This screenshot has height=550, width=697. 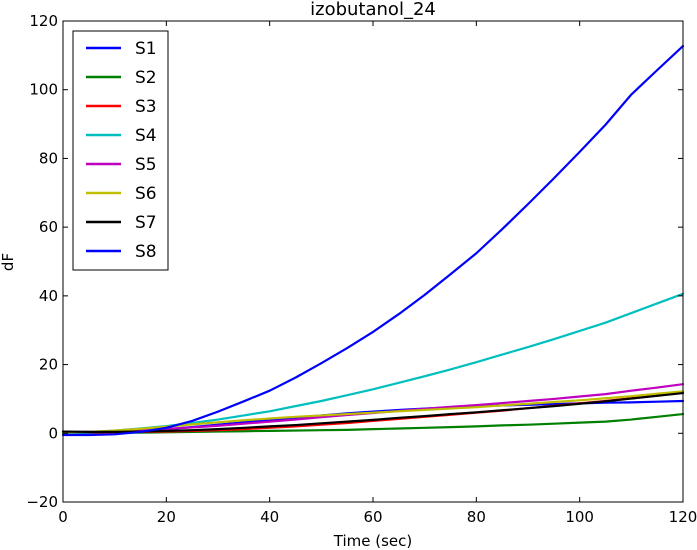 I want to click on x-tick-label: 80, so click(x=476, y=517).